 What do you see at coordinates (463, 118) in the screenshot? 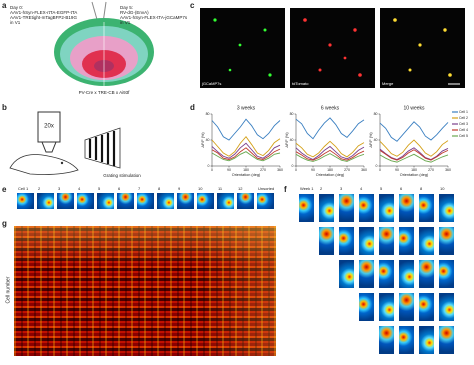
I see `legend-label: Cell 2` at bounding box center [463, 118].